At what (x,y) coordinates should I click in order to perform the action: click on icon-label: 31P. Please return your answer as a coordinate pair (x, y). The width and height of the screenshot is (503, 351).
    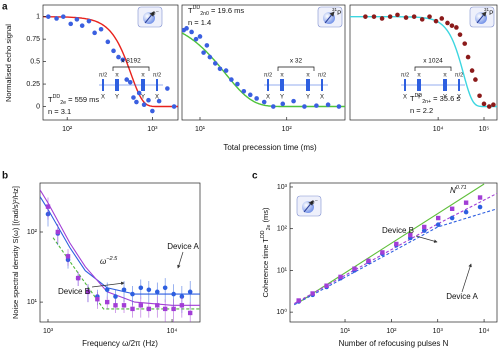
    Looking at the image, I should click on (336, 12).